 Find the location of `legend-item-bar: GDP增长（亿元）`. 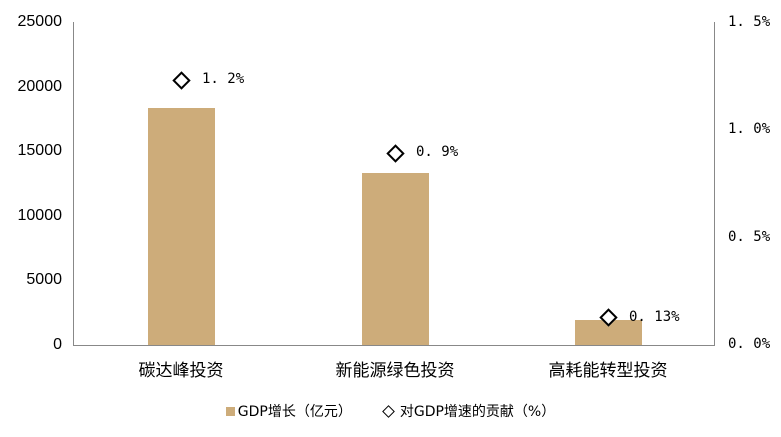

legend-item-bar: GDP增长（亿元） is located at coordinates (288, 411).